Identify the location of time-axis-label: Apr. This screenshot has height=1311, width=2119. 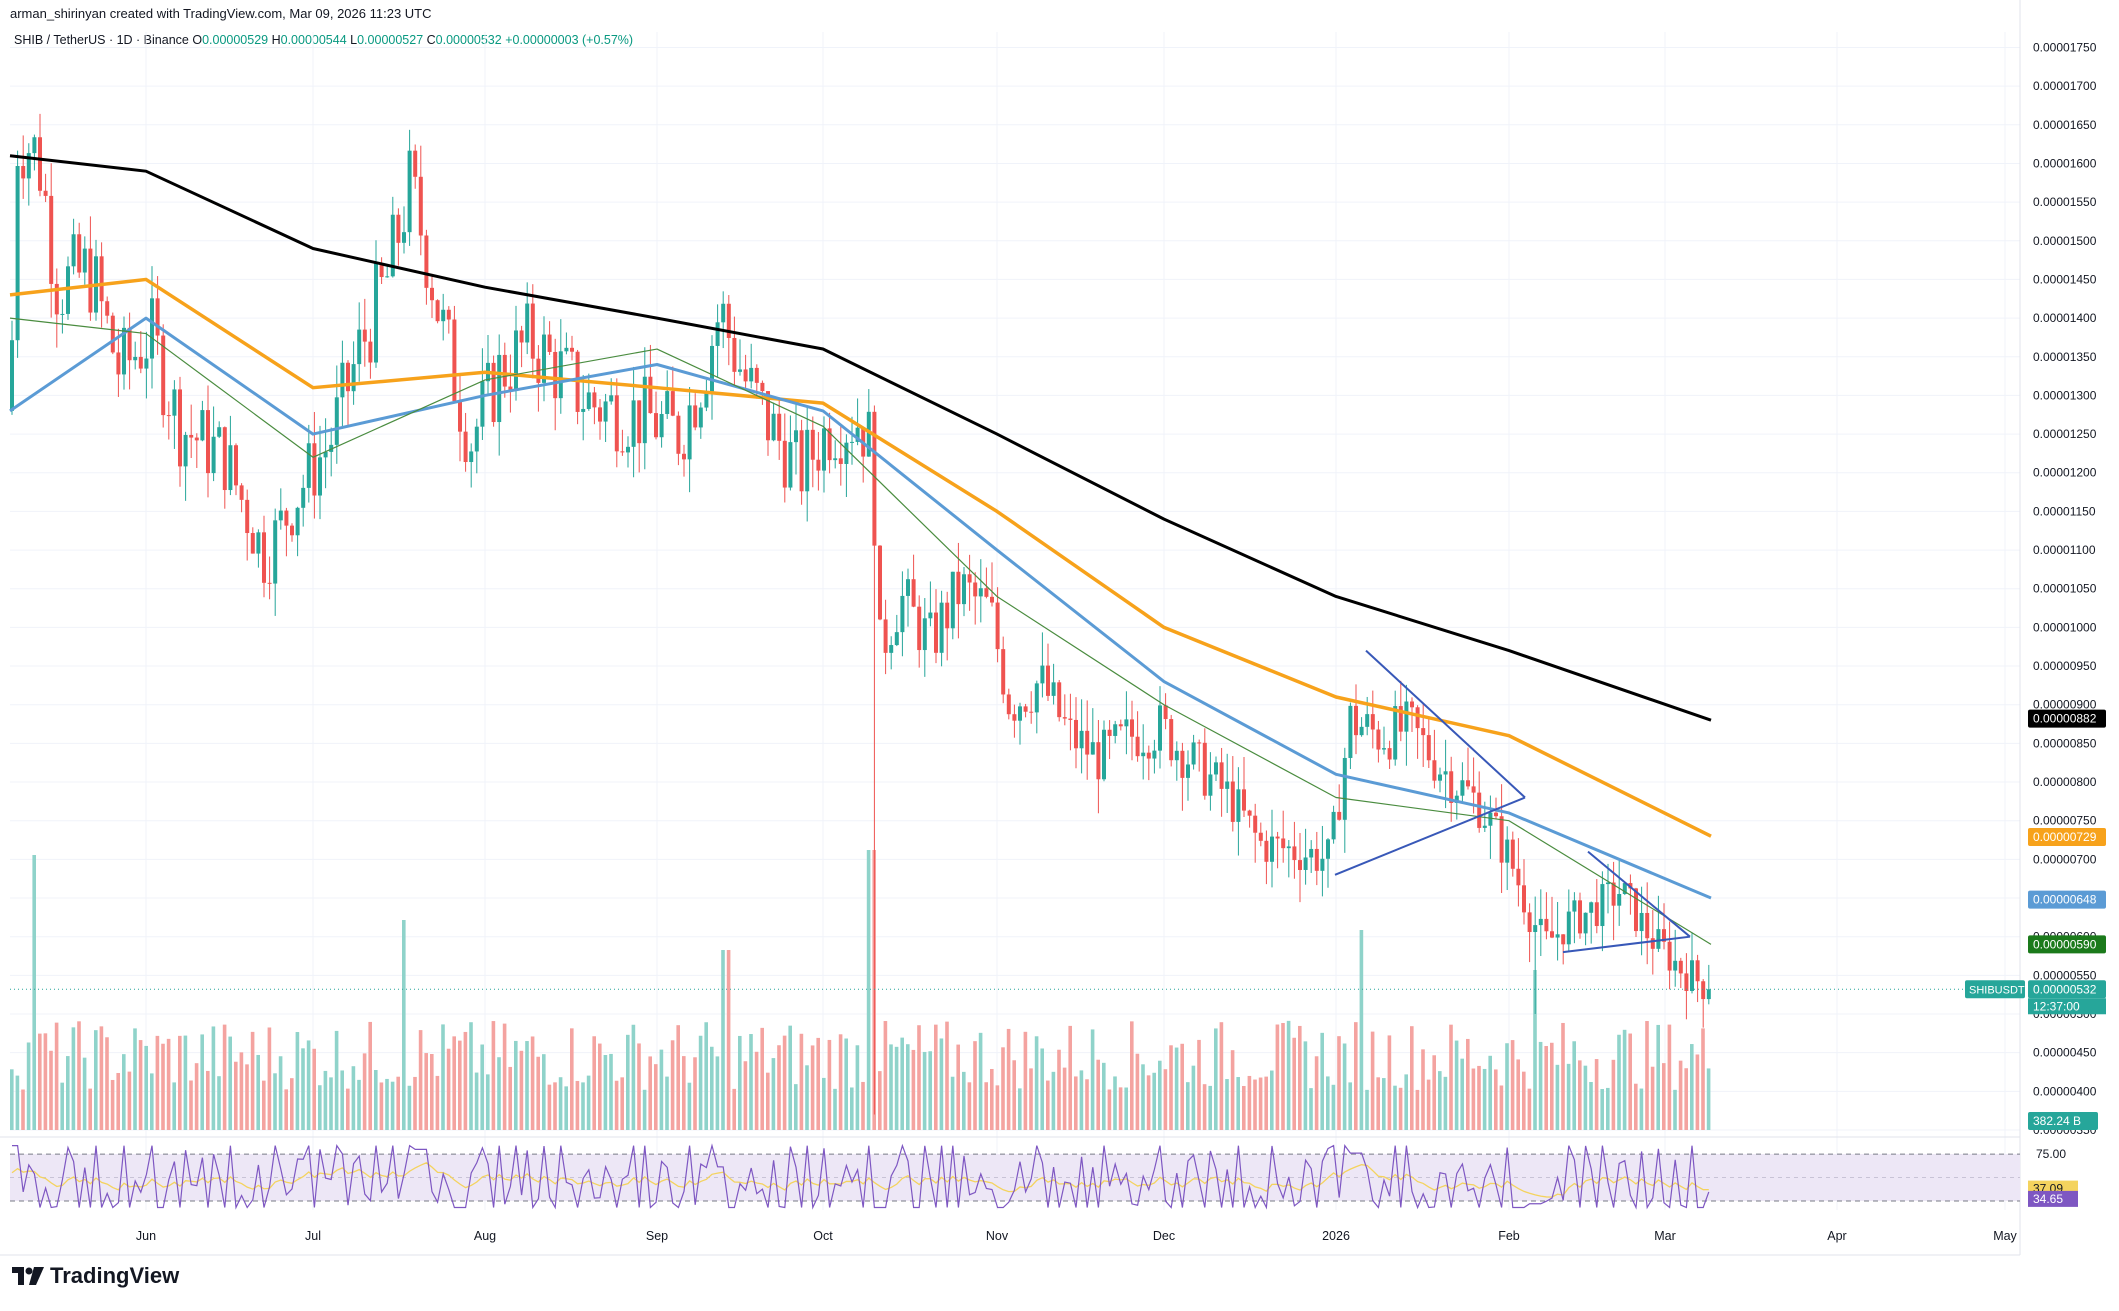
(1836, 1236).